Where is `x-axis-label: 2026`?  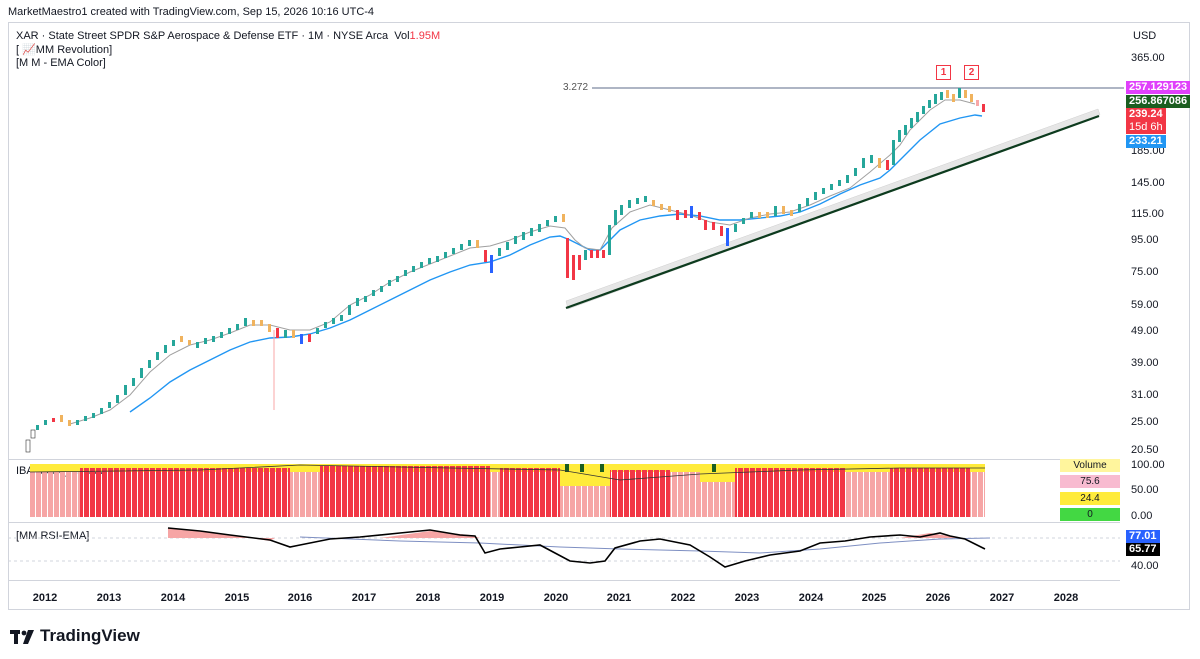
x-axis-label: 2026 is located at coordinates (938, 598).